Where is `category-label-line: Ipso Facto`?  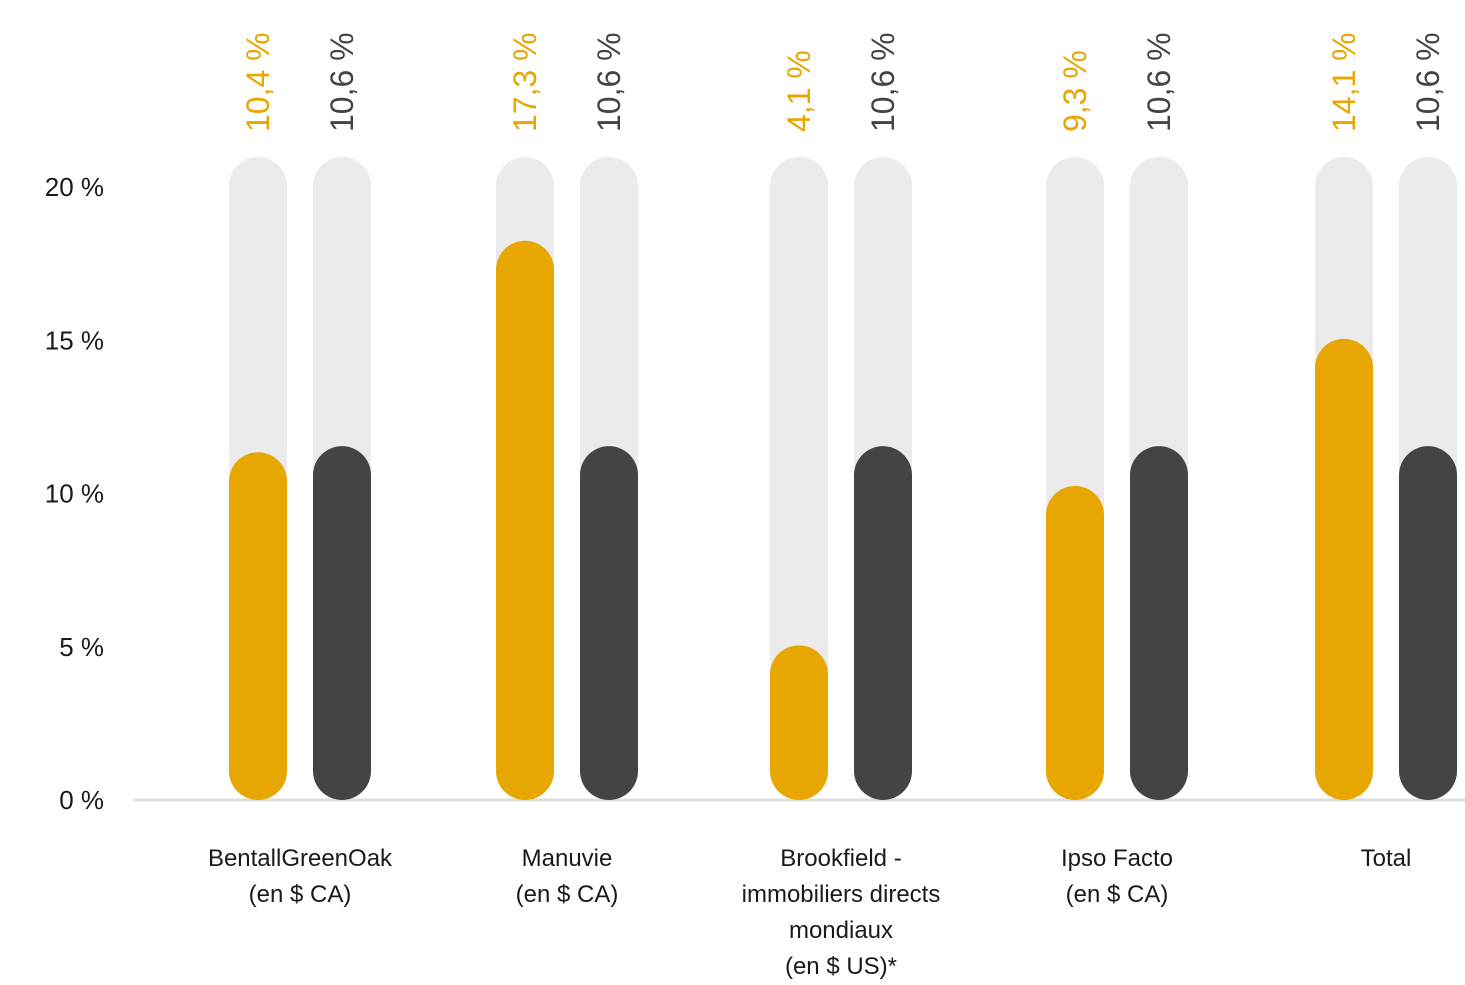 category-label-line: Ipso Facto is located at coordinates (1117, 858).